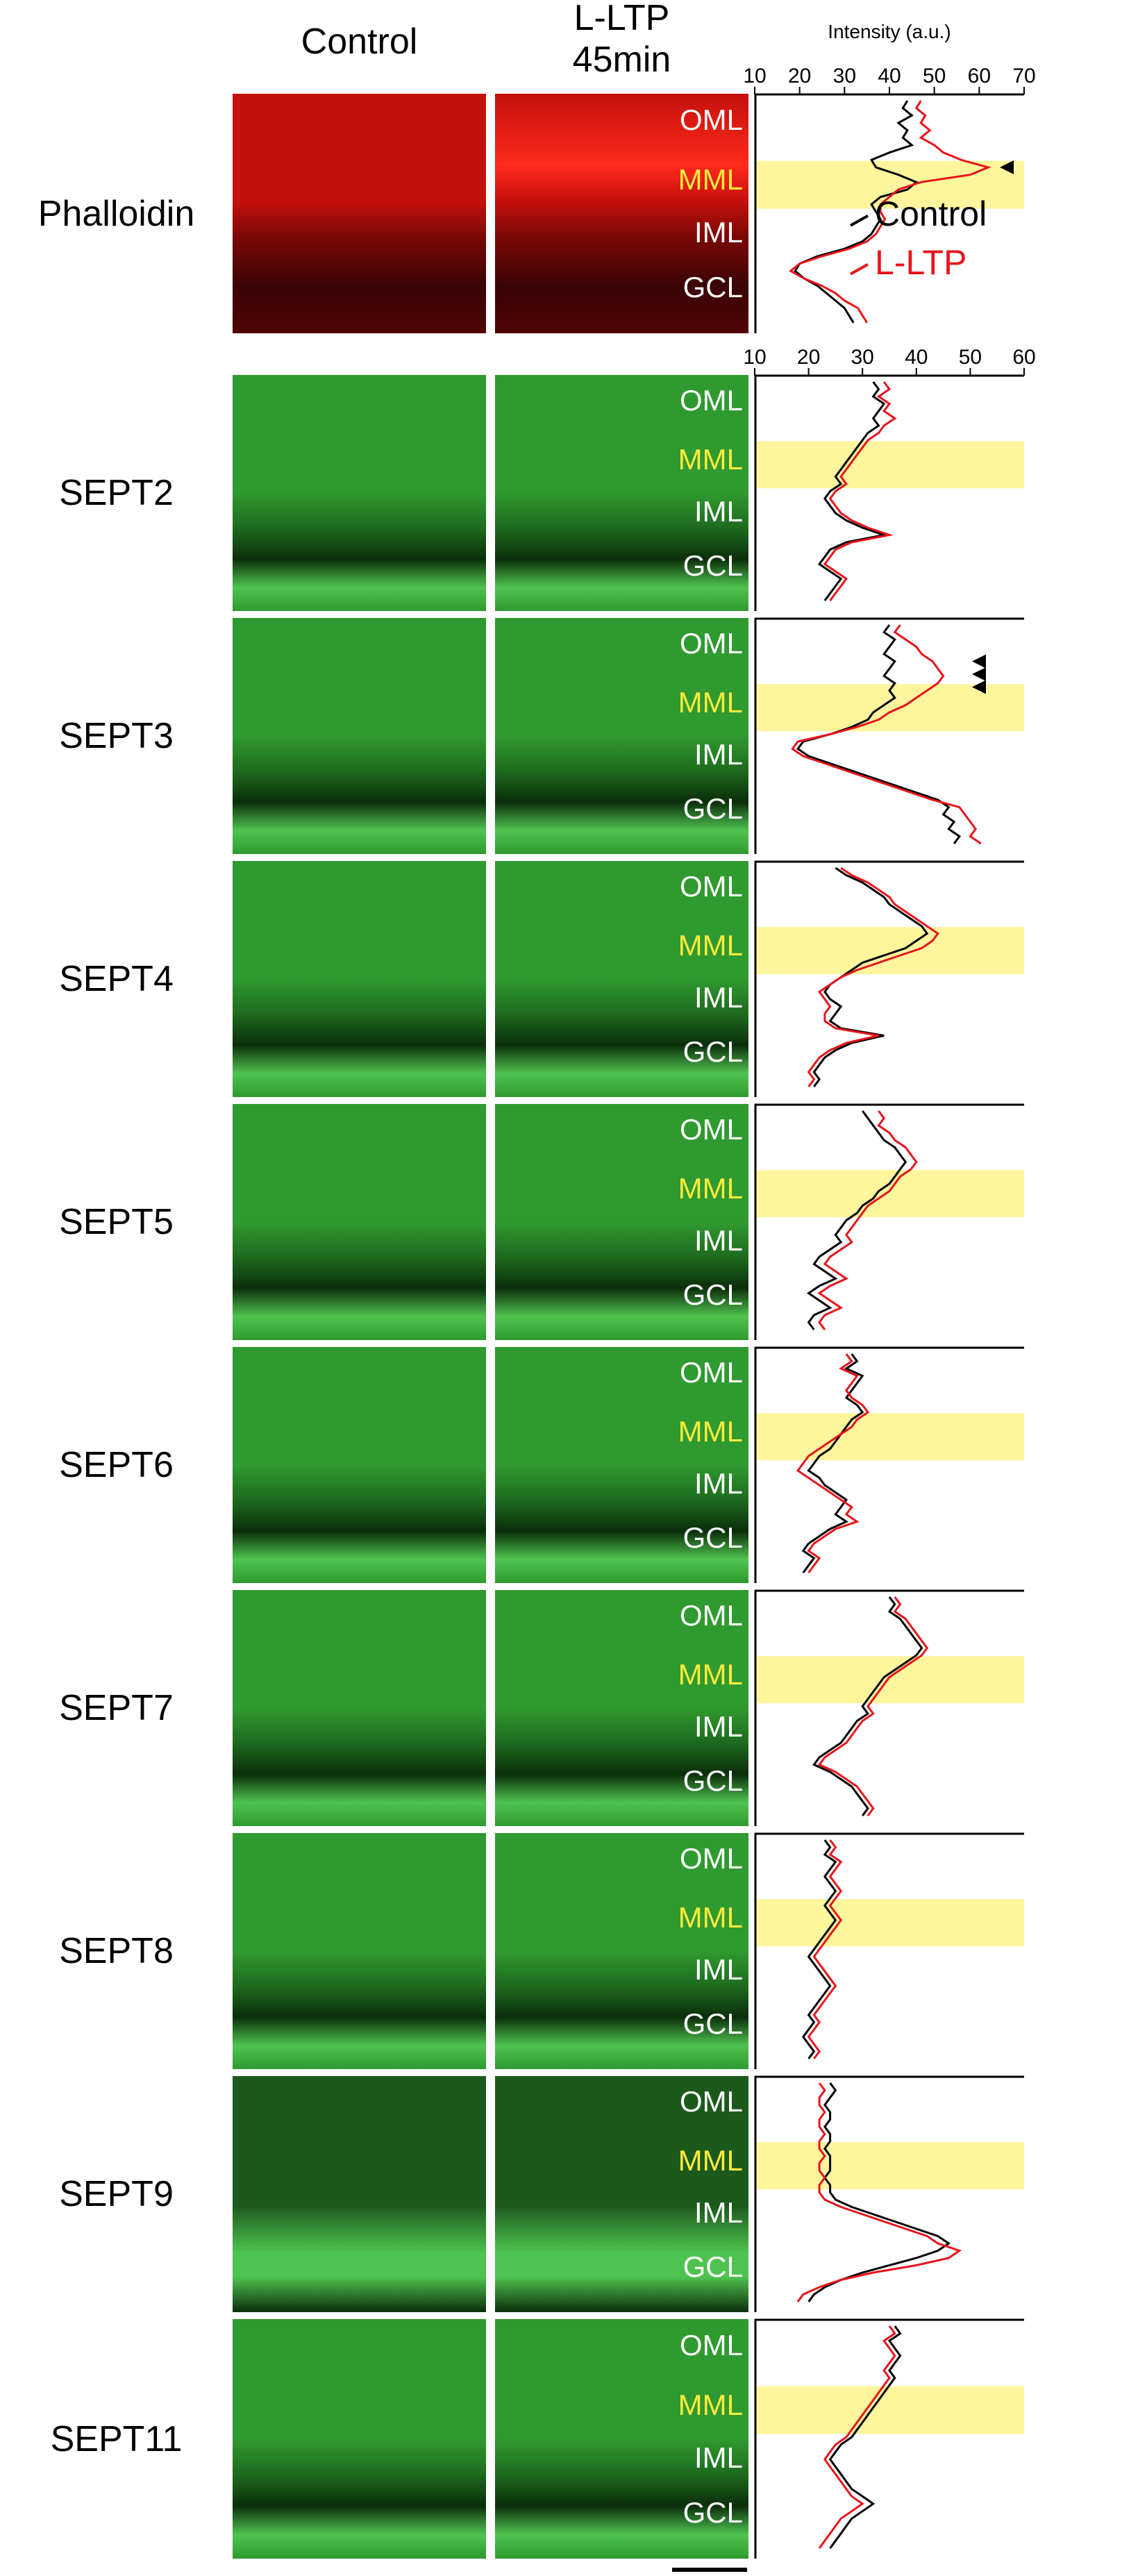 This screenshot has width=1147, height=2576. I want to click on x-tick-label: 70, so click(1023, 76).